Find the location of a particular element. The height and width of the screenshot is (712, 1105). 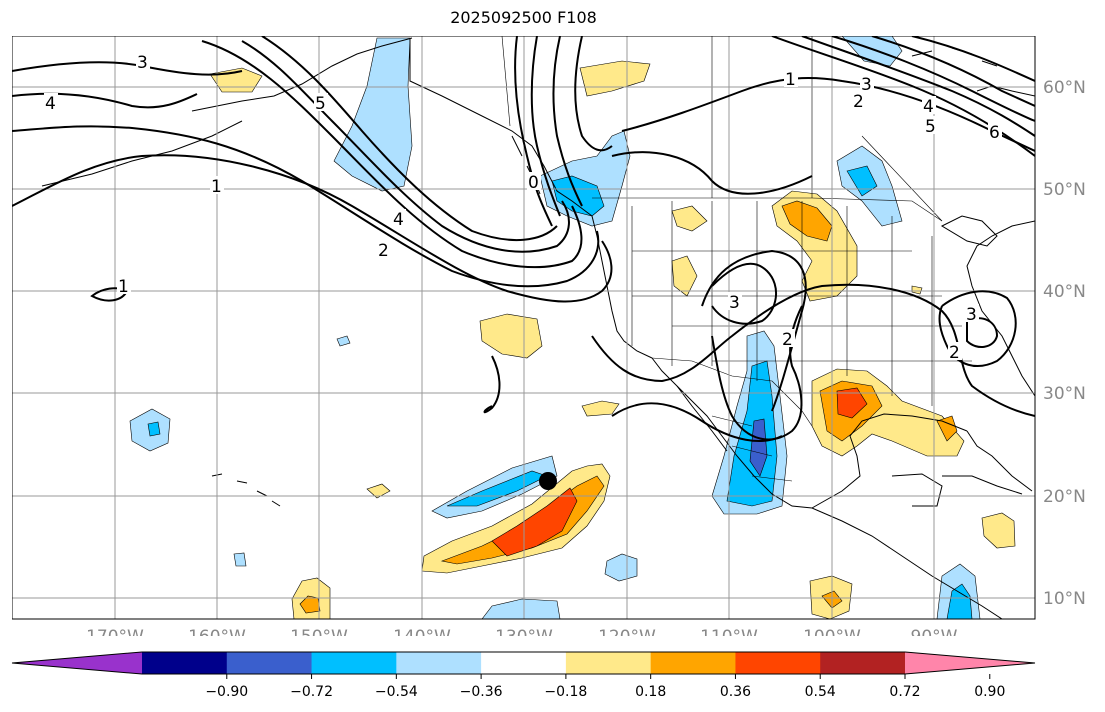

negative-region-south is located at coordinates (521, 608).